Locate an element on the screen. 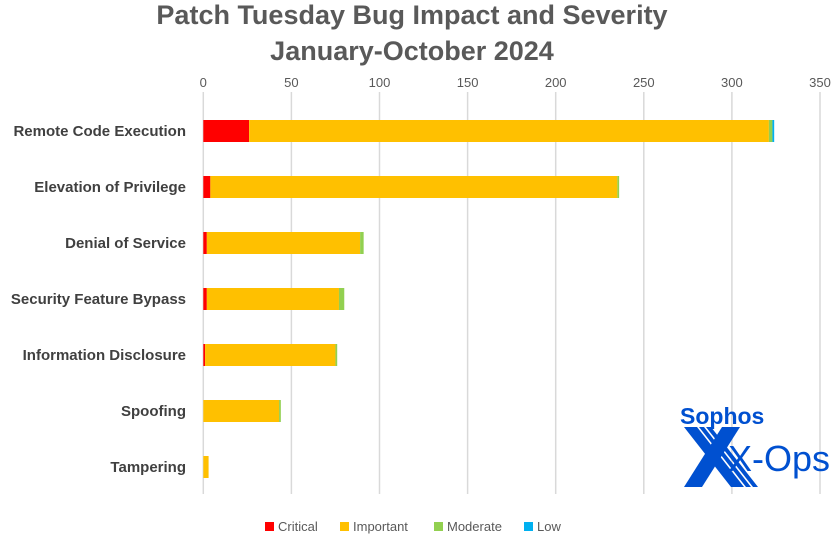 This screenshot has width=837, height=543. x-tick-label: 50 is located at coordinates (291, 82).